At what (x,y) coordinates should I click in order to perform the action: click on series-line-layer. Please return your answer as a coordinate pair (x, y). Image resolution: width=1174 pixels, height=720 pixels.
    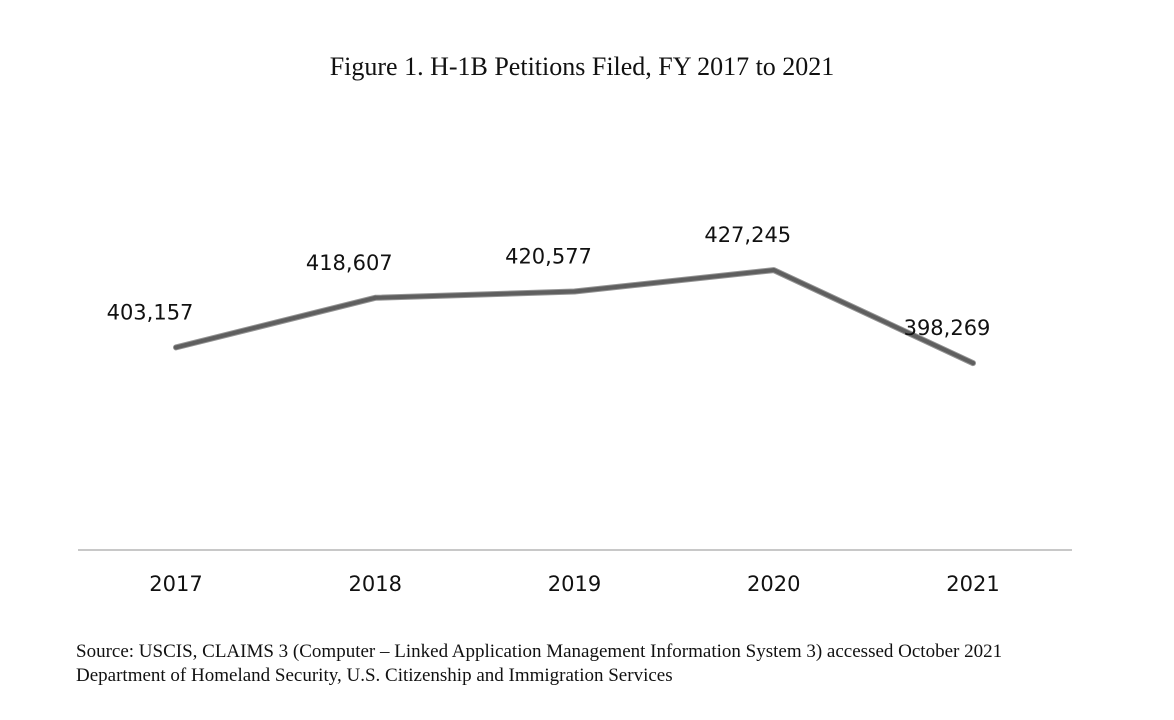
    Looking at the image, I should click on (574, 317).